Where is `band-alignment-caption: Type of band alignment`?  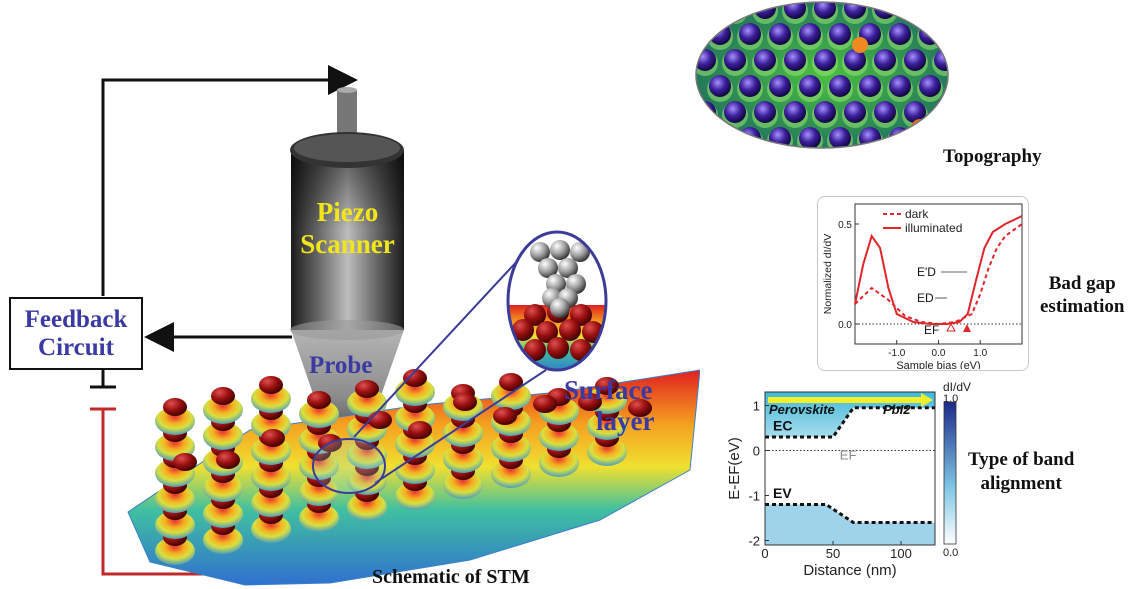 band-alignment-caption: Type of band alignment is located at coordinates (1021, 472).